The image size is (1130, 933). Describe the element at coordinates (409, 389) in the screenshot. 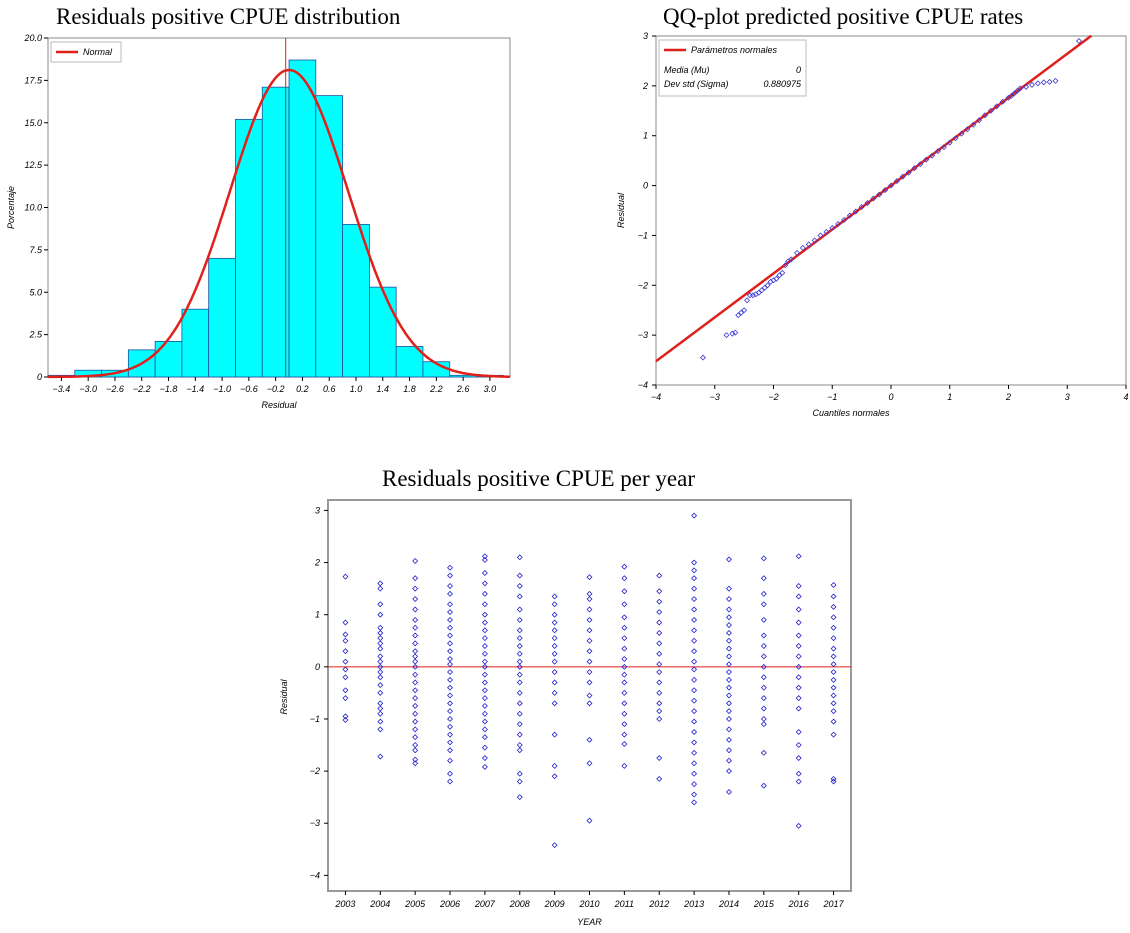

I see `x-tick-label: 1.8` at that location.